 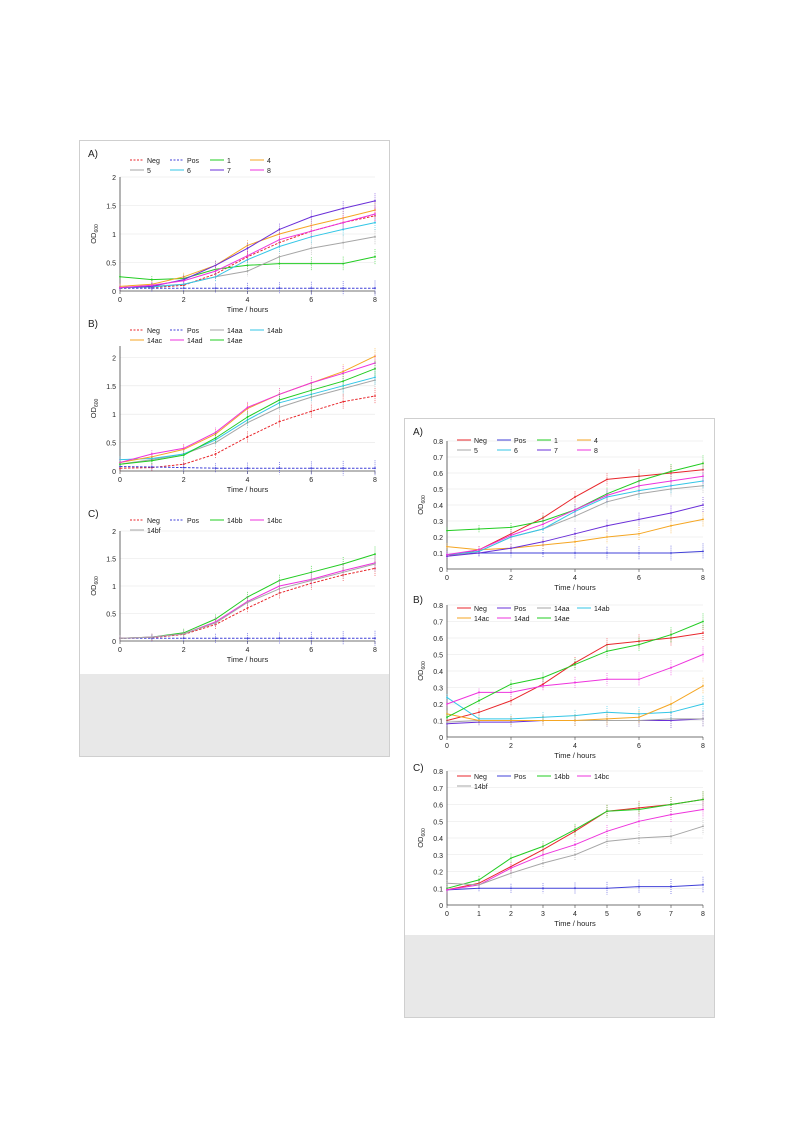 What do you see at coordinates (186, 341) in the screenshot?
I see `legend-item-14ad: 14ad` at bounding box center [186, 341].